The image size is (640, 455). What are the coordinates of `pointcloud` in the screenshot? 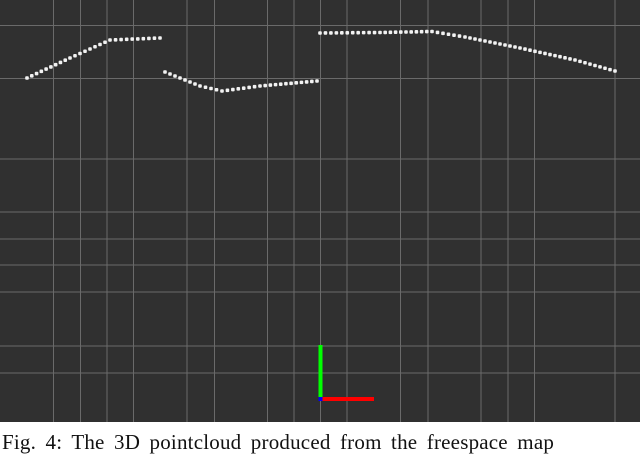 It's located at (321, 61).